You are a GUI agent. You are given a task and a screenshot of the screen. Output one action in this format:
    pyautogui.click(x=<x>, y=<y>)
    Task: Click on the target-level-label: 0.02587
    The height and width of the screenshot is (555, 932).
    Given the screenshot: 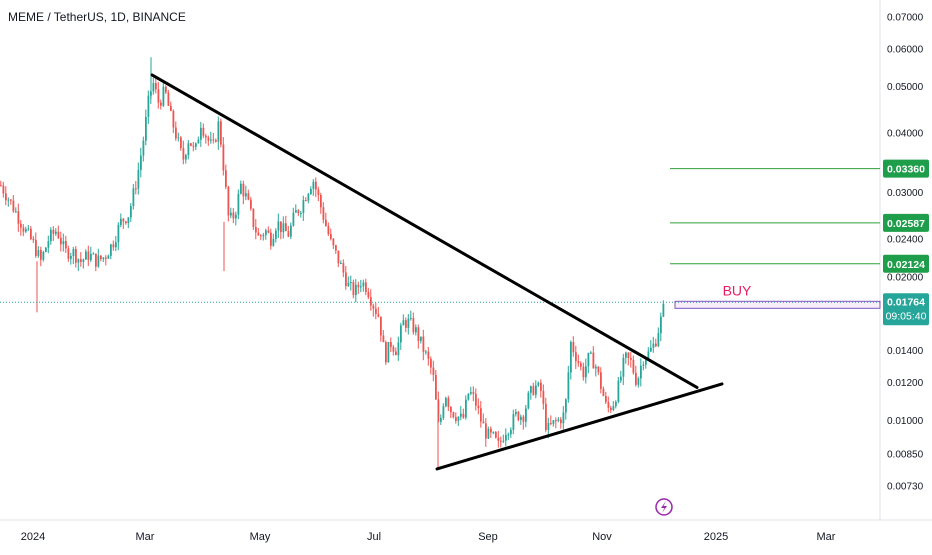 What is the action you would take?
    pyautogui.click(x=906, y=224)
    